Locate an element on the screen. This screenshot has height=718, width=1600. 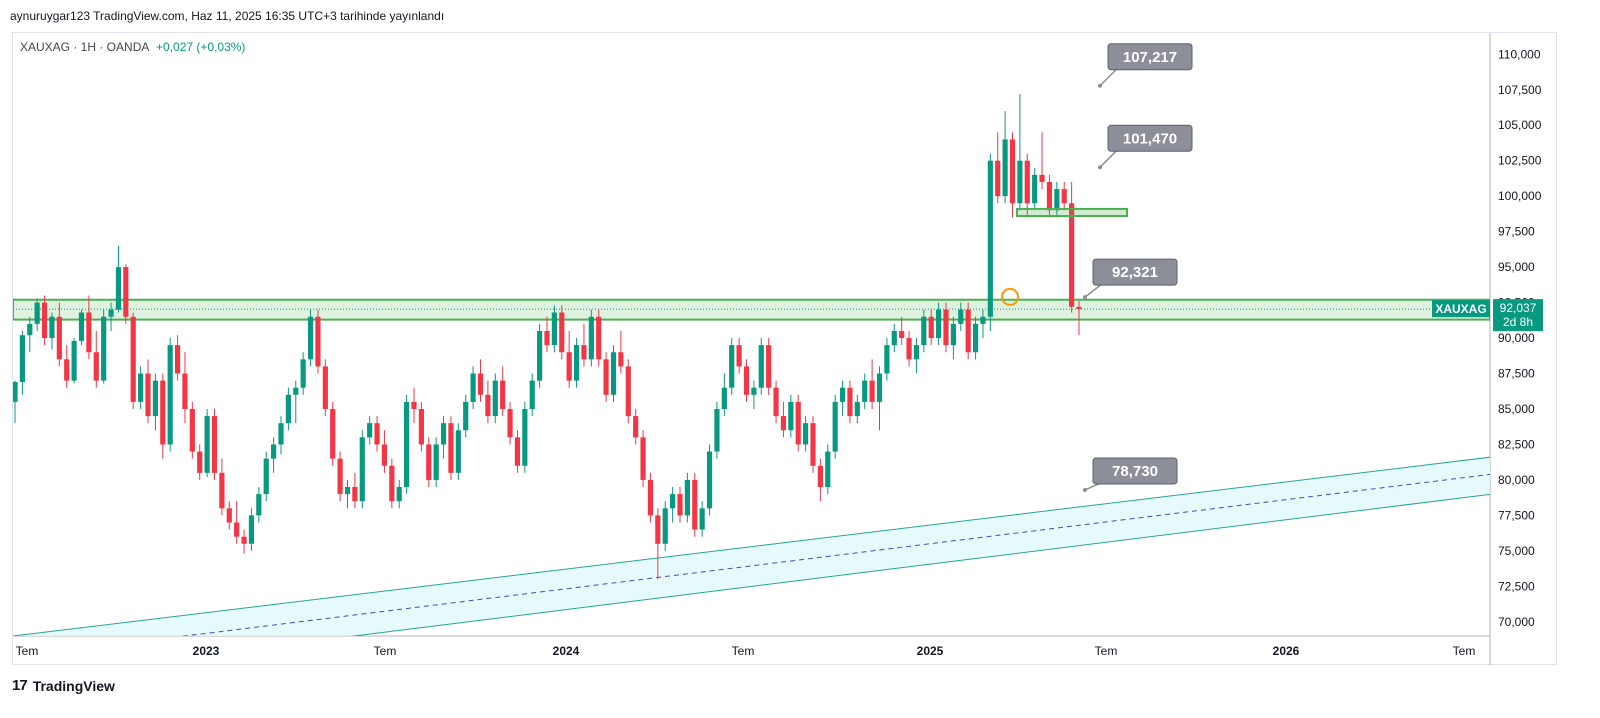
y-tick-label: 110,000 is located at coordinates (1519, 54).